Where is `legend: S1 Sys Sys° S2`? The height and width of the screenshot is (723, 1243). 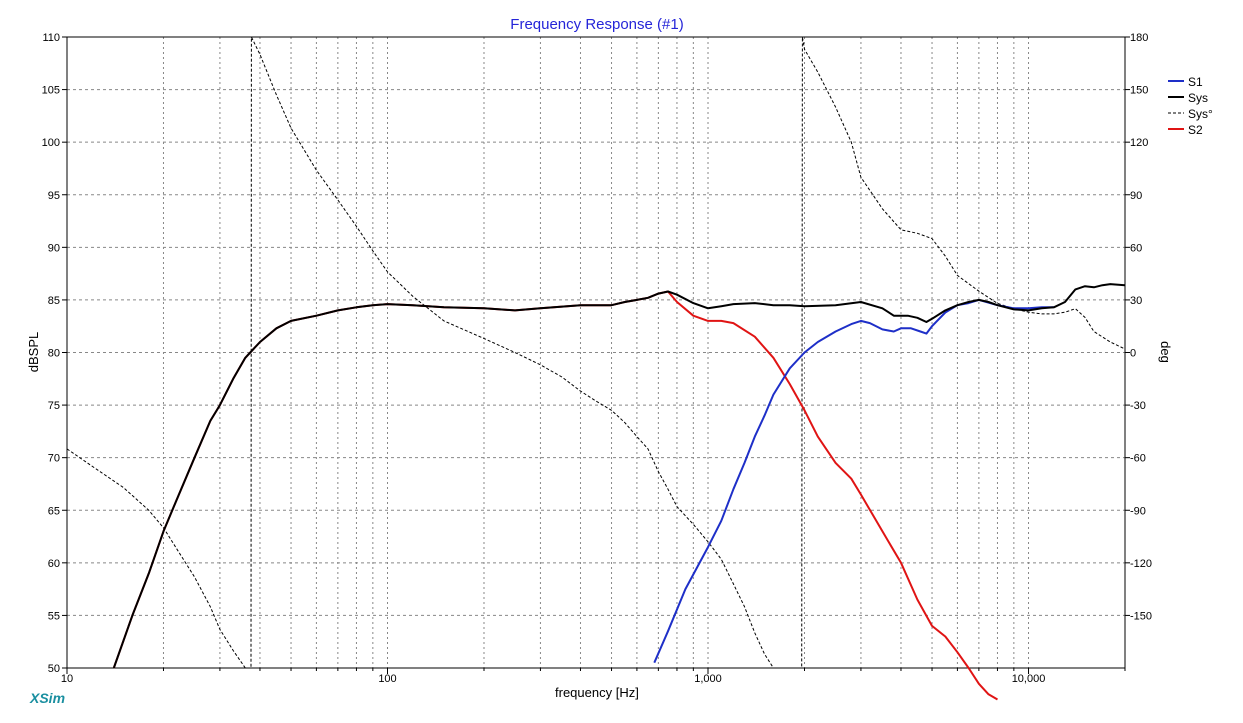 legend: S1 Sys Sys° S2 is located at coordinates (1190, 106).